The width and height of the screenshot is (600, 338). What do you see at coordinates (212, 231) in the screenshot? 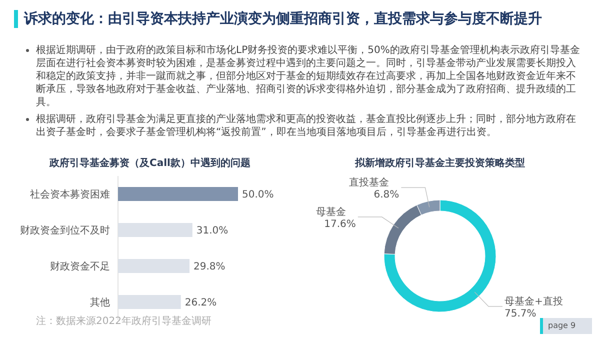
I see `data-label: 31.0%` at bounding box center [212, 231].